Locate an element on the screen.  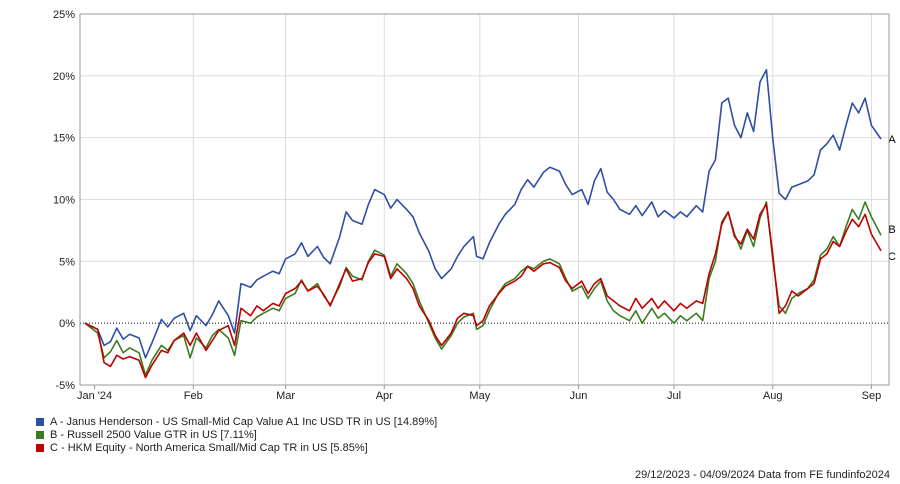
end-label-c: C is located at coordinates (892, 257).